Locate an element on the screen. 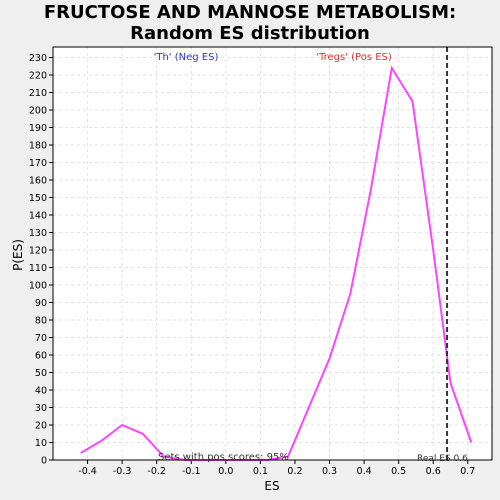 The image size is (500, 500). y-tick-label: 120 is located at coordinates (38, 251).